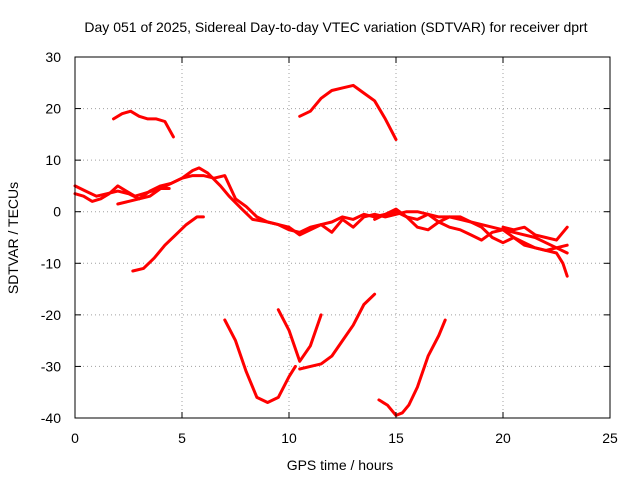 This screenshot has width=640, height=480. I want to click on y-tick-label: 0, so click(57, 212).